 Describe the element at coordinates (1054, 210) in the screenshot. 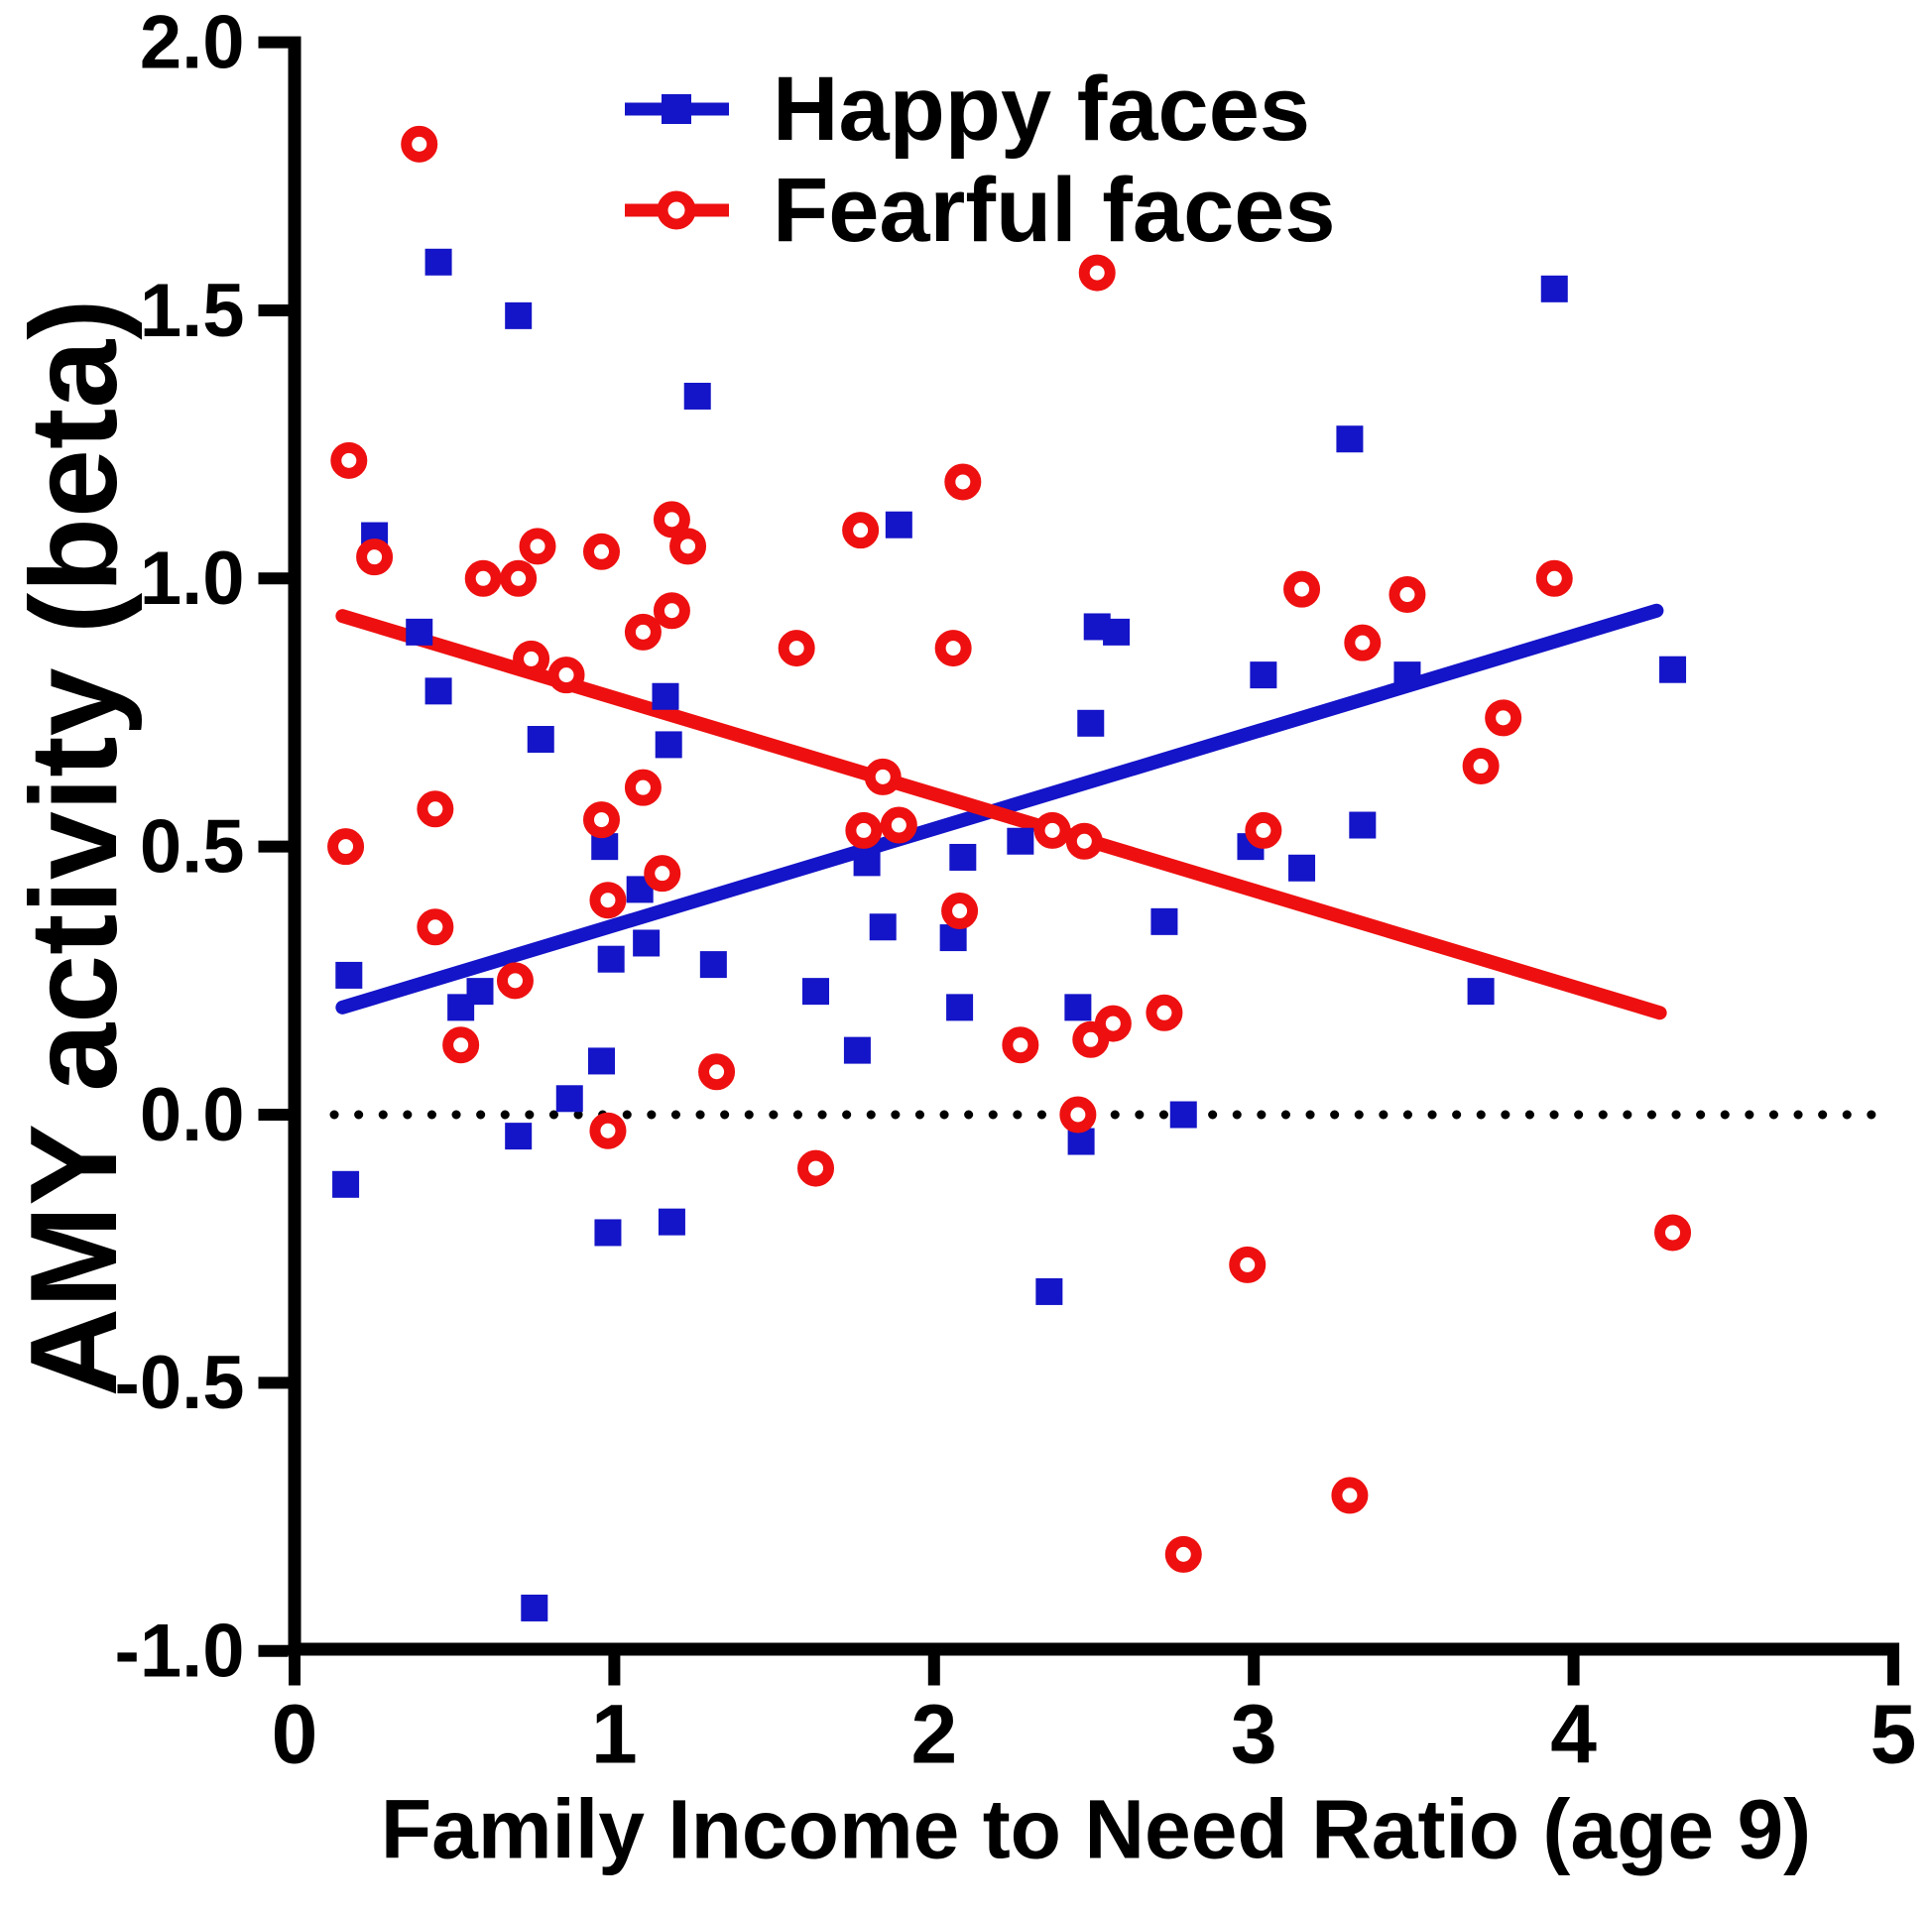

I see `legend-label-fearful-faces: Fearful faces` at that location.